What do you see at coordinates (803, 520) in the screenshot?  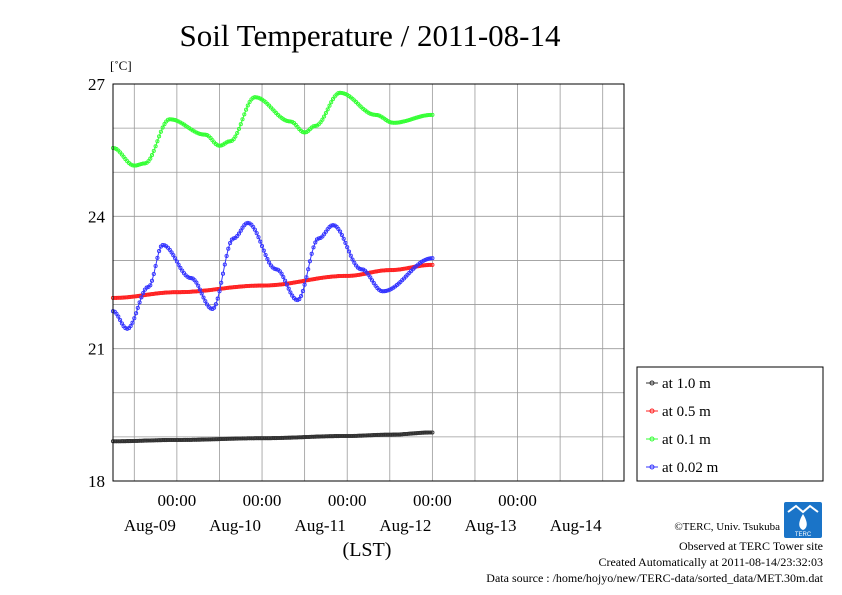 I see `terc-logo: TERC` at bounding box center [803, 520].